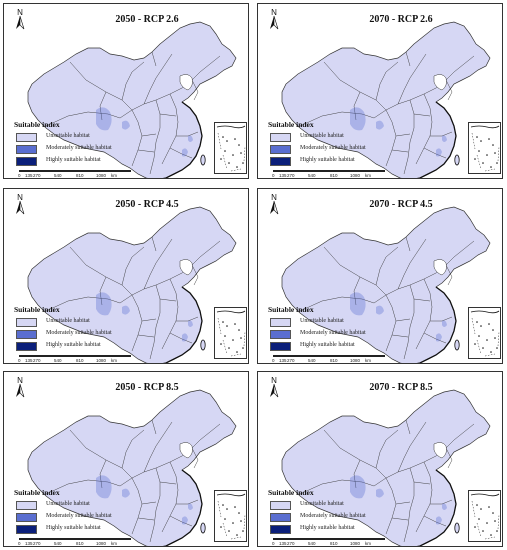 This screenshot has width=507, height=550. Describe the element at coordinates (401, 19) in the screenshot. I see `panel-title: 2070 - RCP 2.6` at that location.